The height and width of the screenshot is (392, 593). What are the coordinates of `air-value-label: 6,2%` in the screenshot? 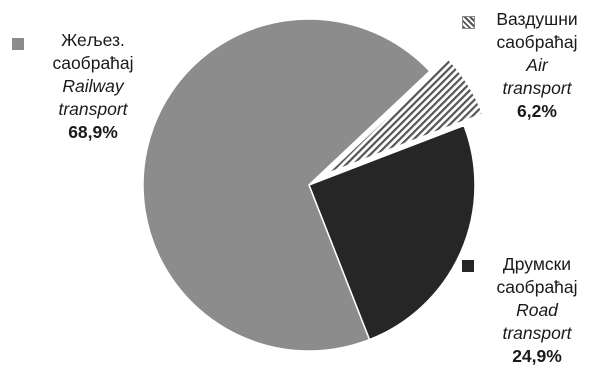 It's located at (537, 111).